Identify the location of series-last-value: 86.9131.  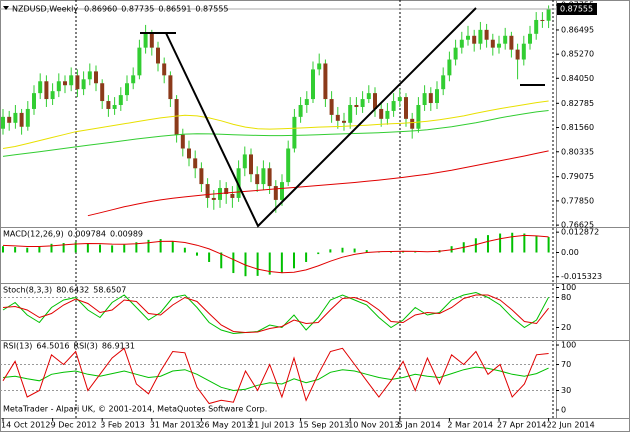
(118, 346).